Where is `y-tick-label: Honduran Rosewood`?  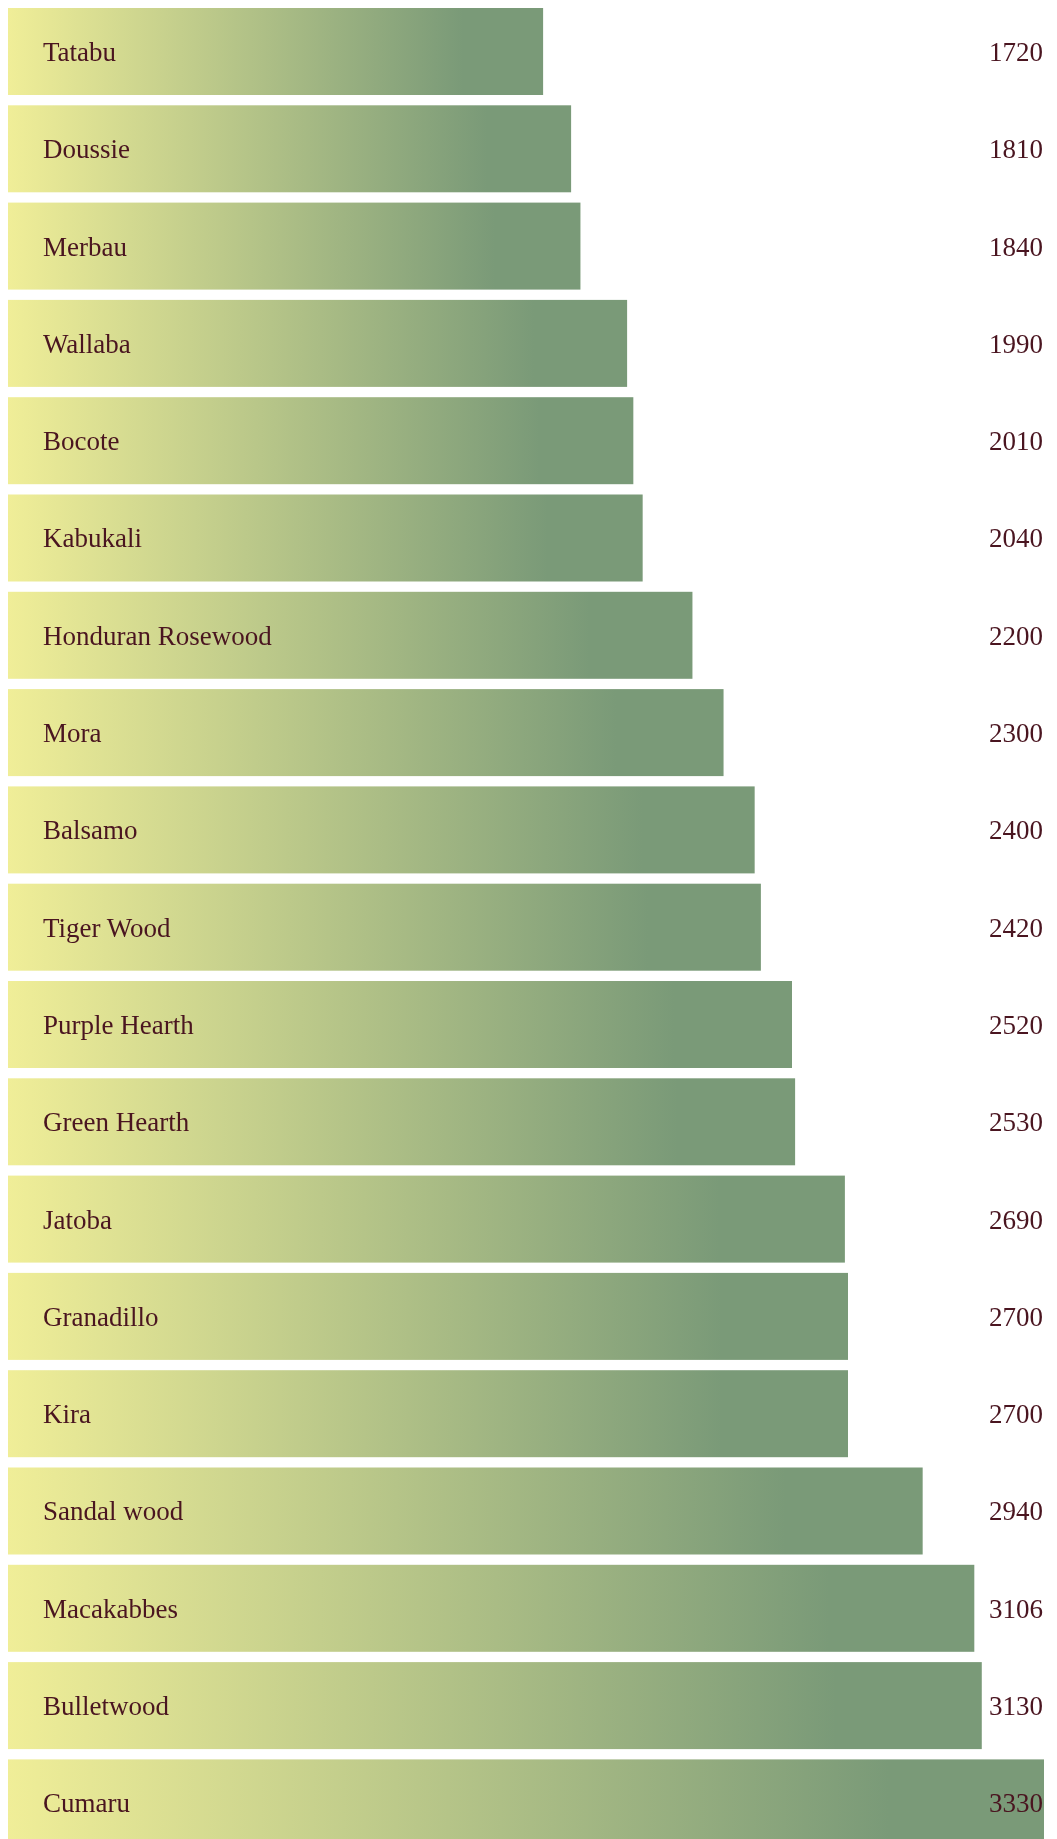 y-tick-label: Honduran Rosewood is located at coordinates (158, 635).